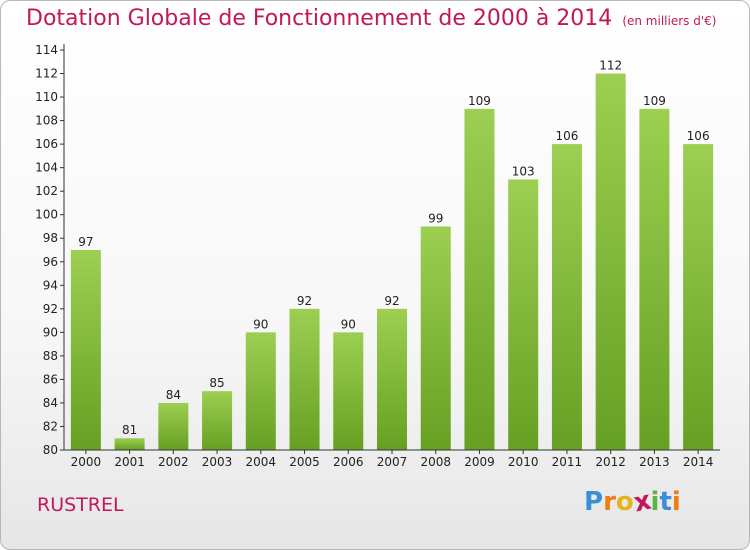 The height and width of the screenshot is (550, 750). I want to click on logo-letter: r, so click(609, 502).